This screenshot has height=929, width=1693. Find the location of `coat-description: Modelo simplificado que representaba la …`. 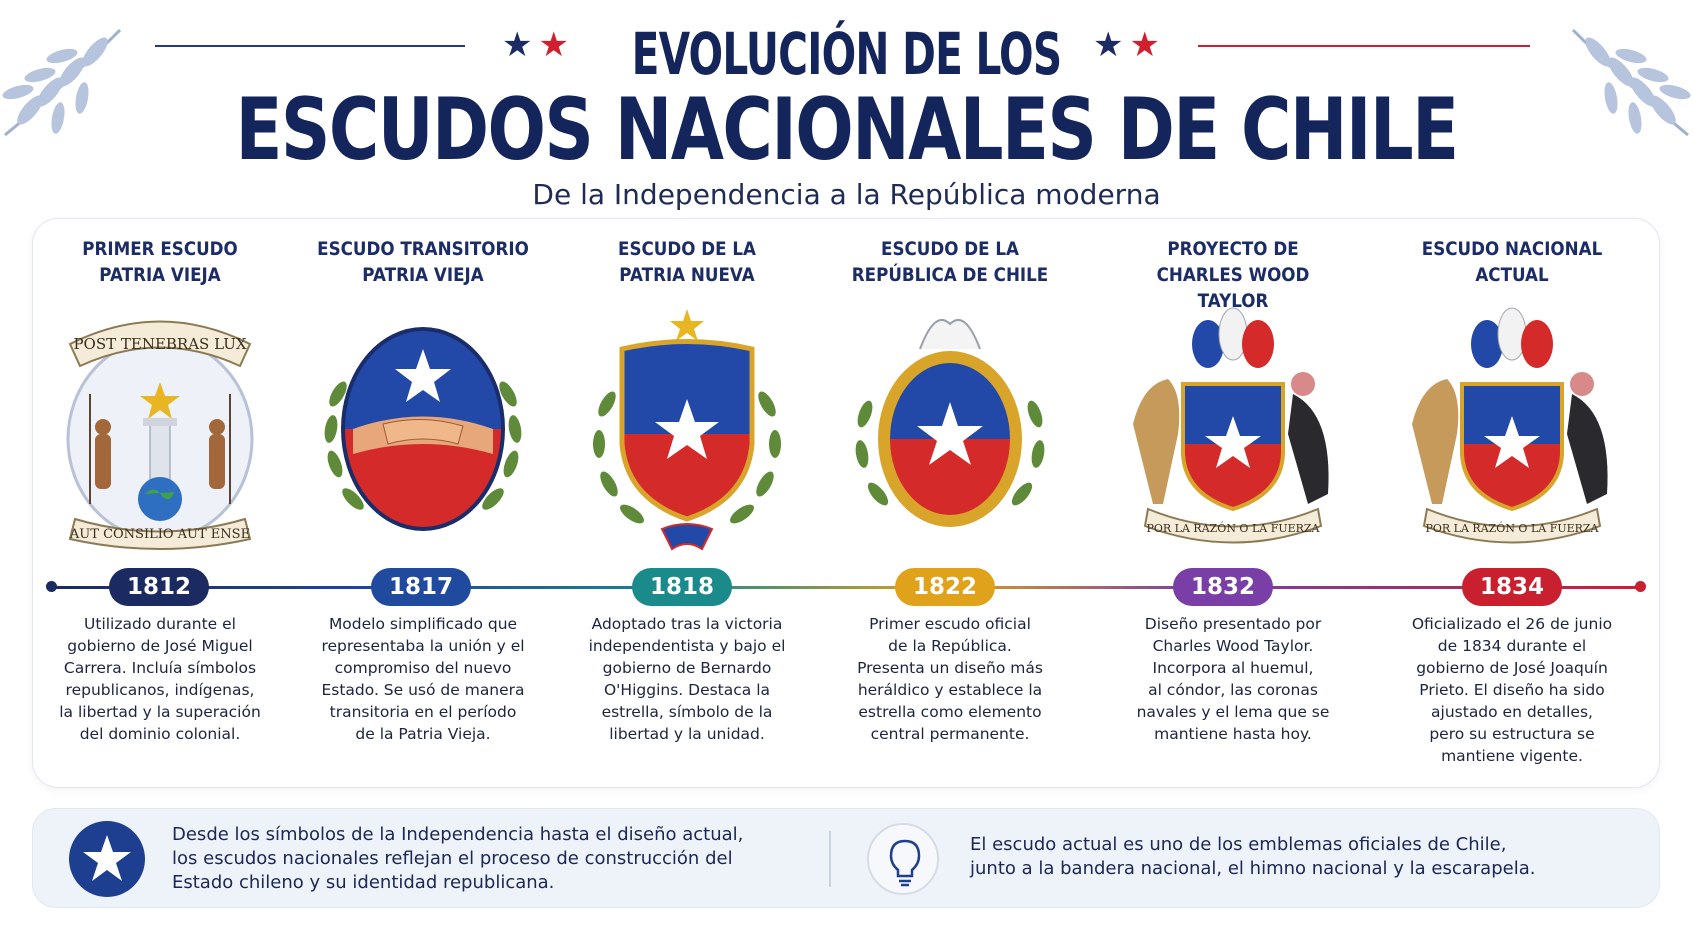

coat-description: Modelo simplificado que representaba la … is located at coordinates (423, 679).